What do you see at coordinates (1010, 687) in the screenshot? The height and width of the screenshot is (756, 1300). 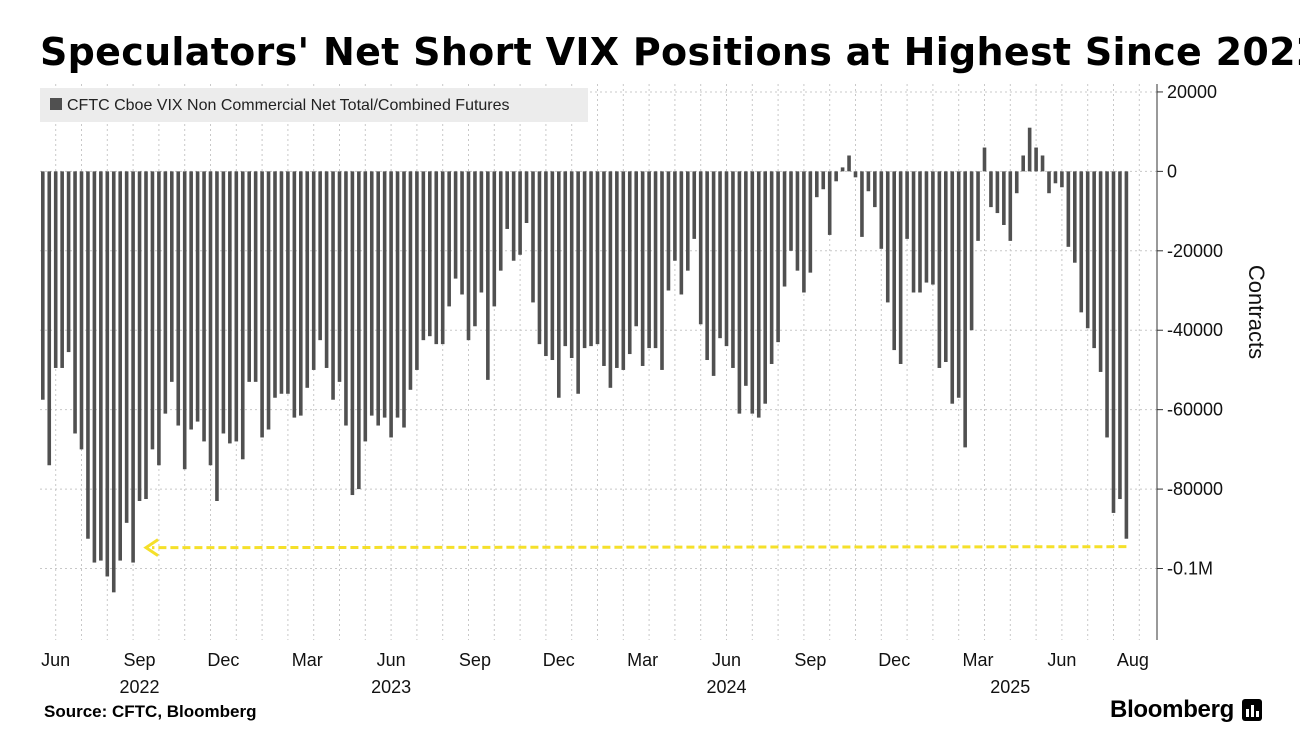 I see `x-year-label: 2025` at bounding box center [1010, 687].